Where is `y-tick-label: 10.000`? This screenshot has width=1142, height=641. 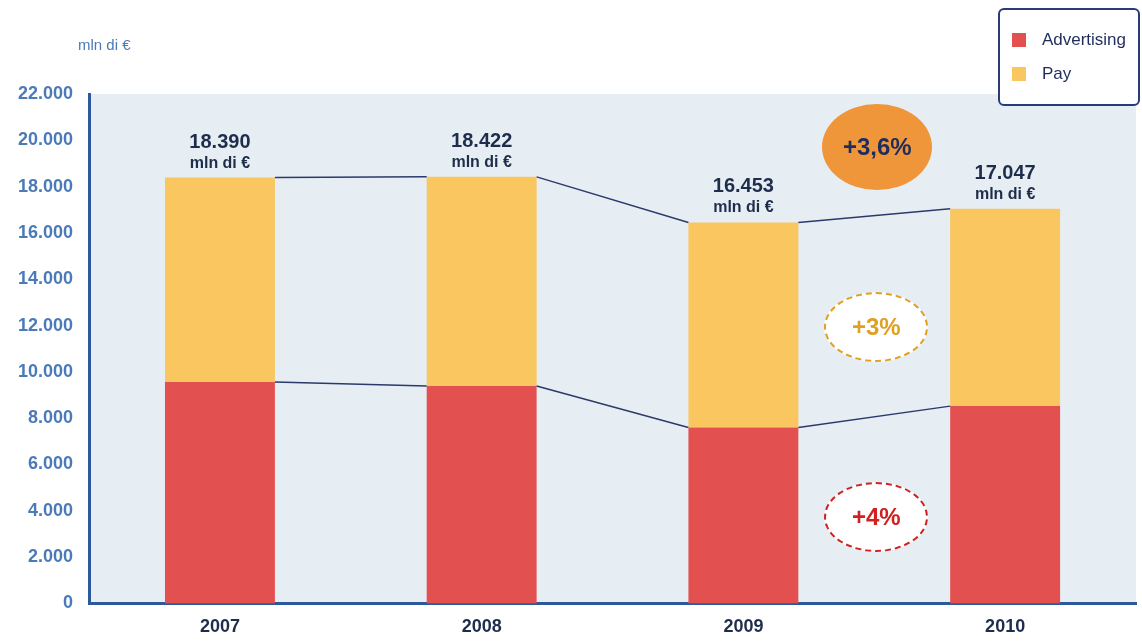
y-tick-label: 10.000 is located at coordinates (45, 370).